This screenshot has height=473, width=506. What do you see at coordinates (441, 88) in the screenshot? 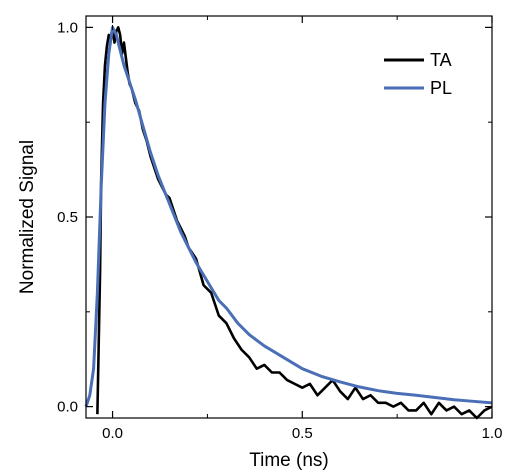
I see `legend-label-pl: PL` at bounding box center [441, 88].